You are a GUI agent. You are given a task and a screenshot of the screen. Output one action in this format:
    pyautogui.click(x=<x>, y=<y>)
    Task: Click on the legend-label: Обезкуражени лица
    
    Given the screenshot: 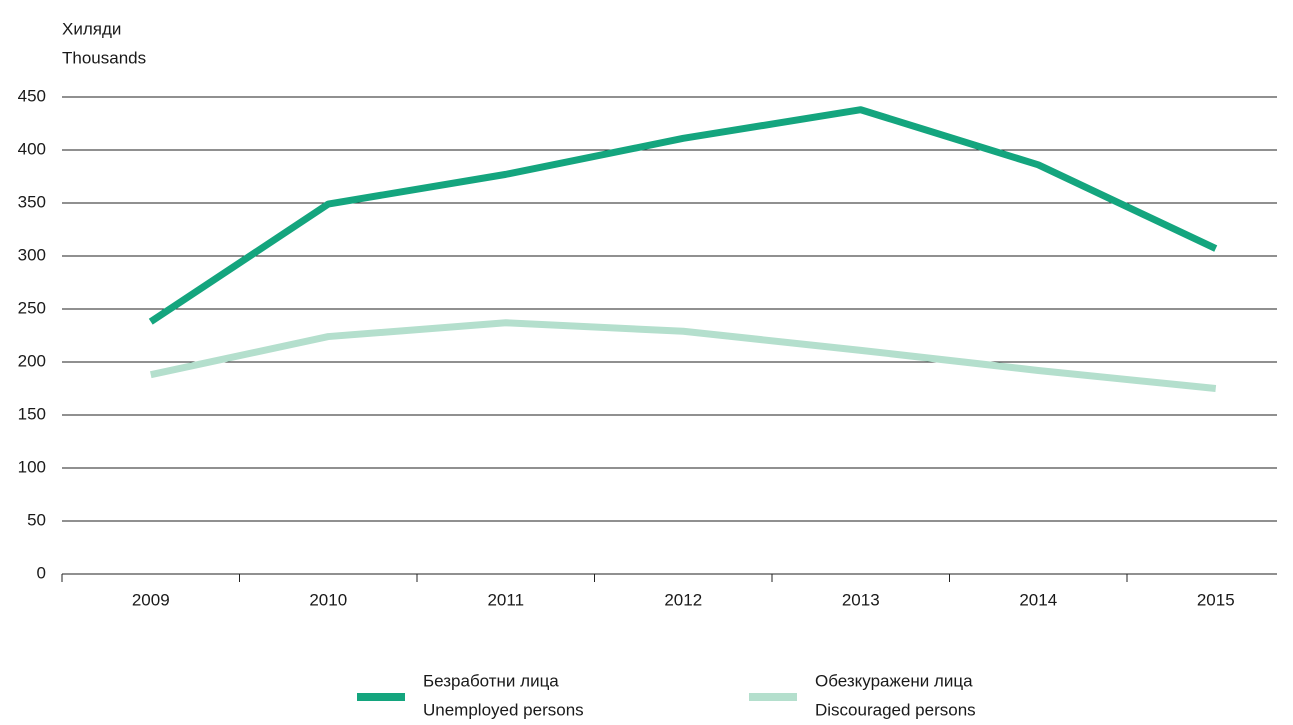 What is the action you would take?
    pyautogui.click(x=894, y=680)
    